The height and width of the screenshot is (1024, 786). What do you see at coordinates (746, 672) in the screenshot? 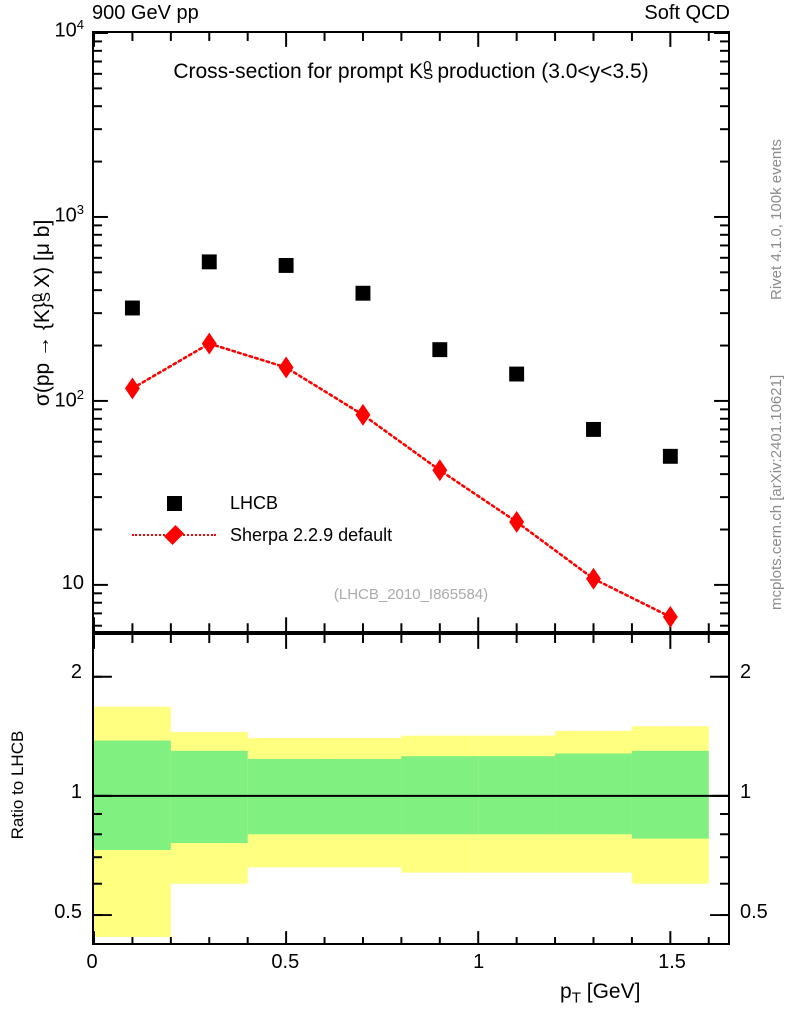
I see `ratio-ticklabel-right: 2` at bounding box center [746, 672].